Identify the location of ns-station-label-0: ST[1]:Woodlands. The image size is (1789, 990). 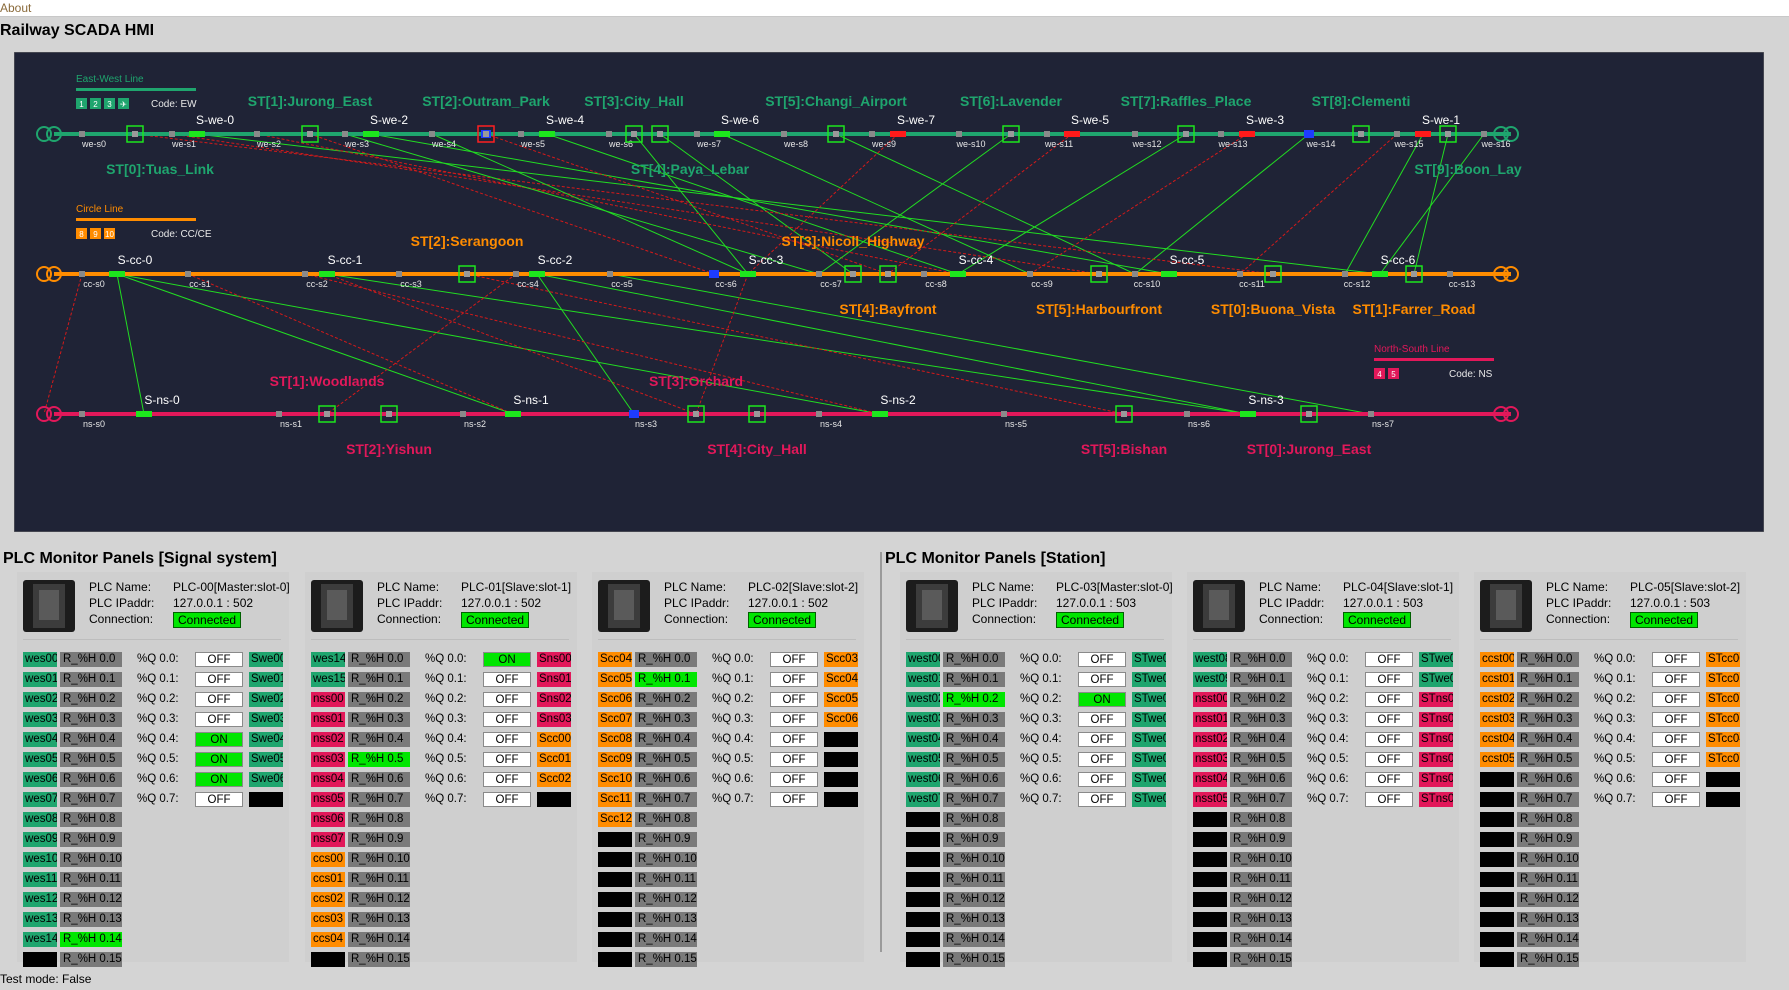
(327, 381).